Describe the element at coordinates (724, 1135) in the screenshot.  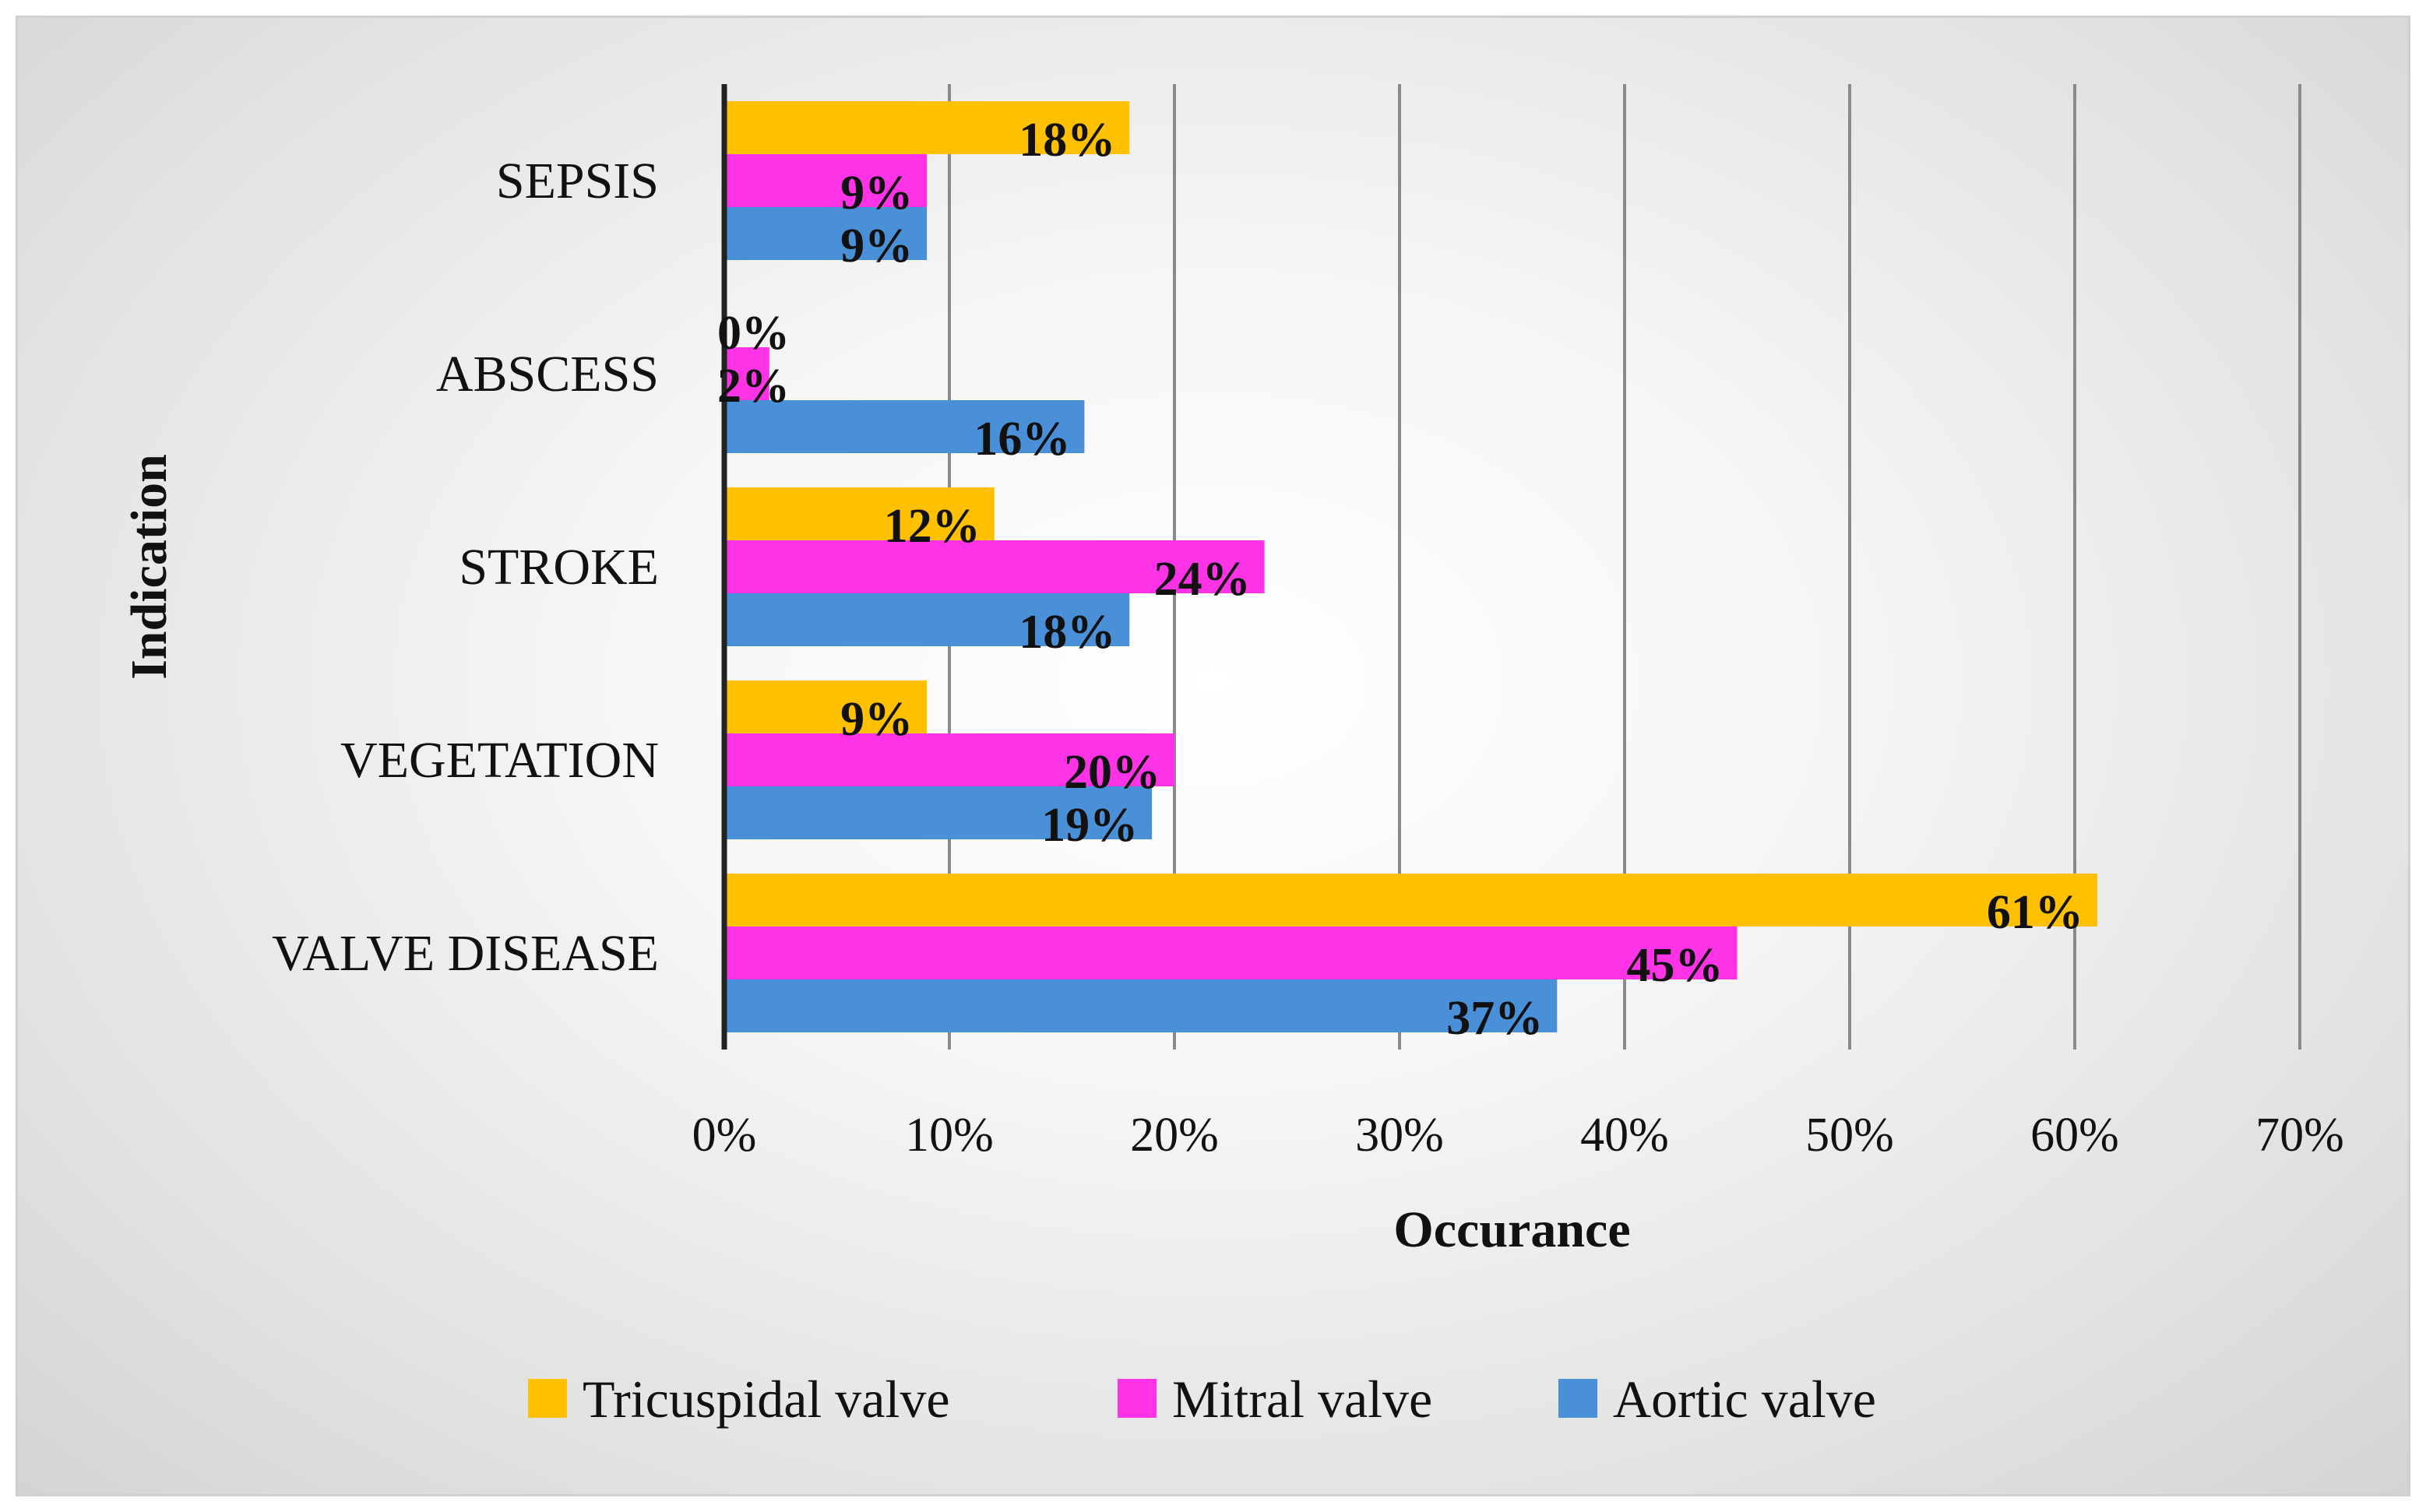
I see `x-tick-label: 0%` at that location.